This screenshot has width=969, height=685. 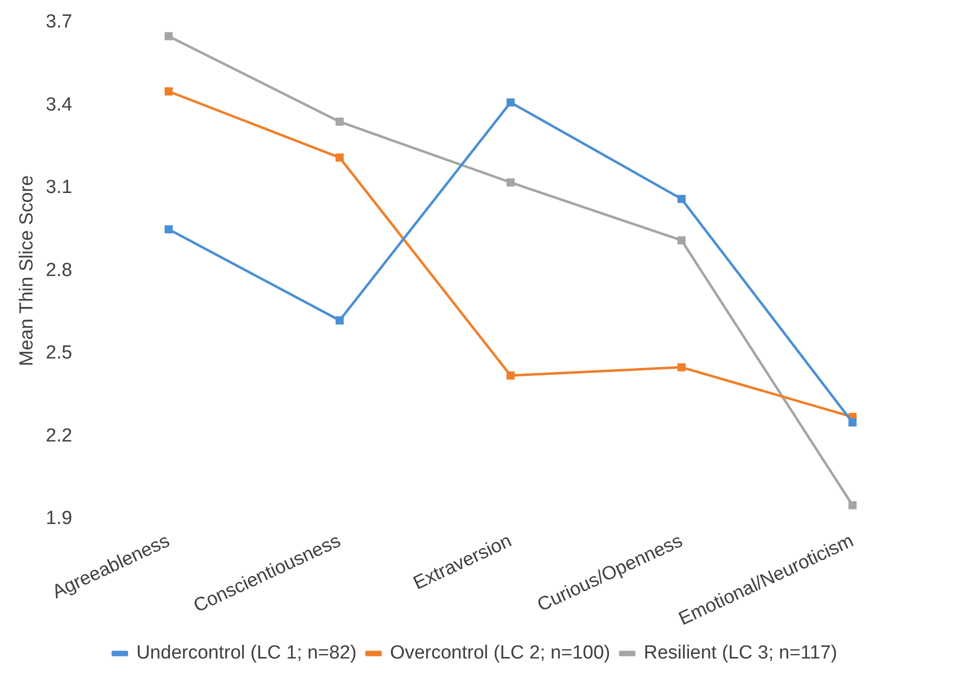 What do you see at coordinates (500, 653) in the screenshot?
I see `legend-label: Overcontrol (LC 2; n=100)` at bounding box center [500, 653].